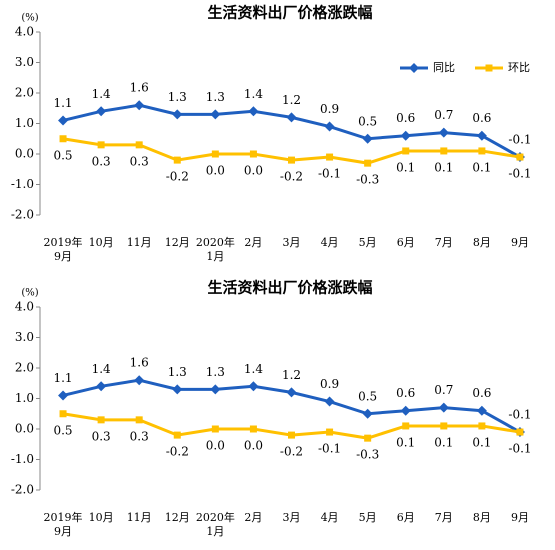 This screenshot has height=550, width=555. What do you see at coordinates (215, 249) in the screenshot?
I see `x-tick-label: 2020年 1月` at bounding box center [215, 249].